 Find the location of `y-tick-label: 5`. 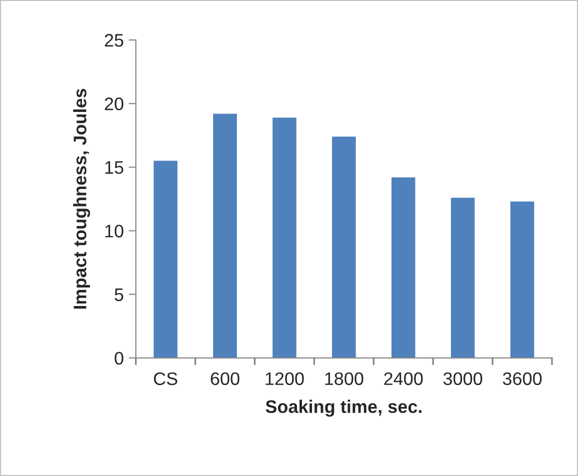

y-tick-label: 5 is located at coordinates (119, 295).